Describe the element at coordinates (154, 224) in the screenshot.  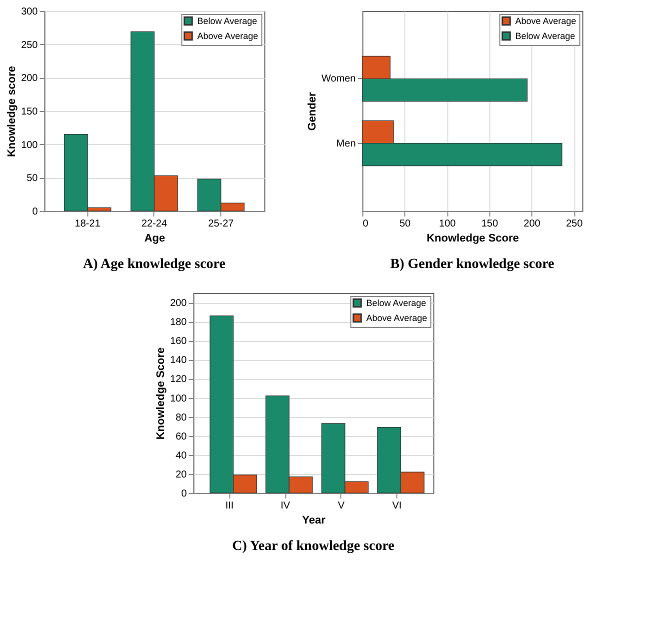
I see `x-tick-label: 22-24` at that location.